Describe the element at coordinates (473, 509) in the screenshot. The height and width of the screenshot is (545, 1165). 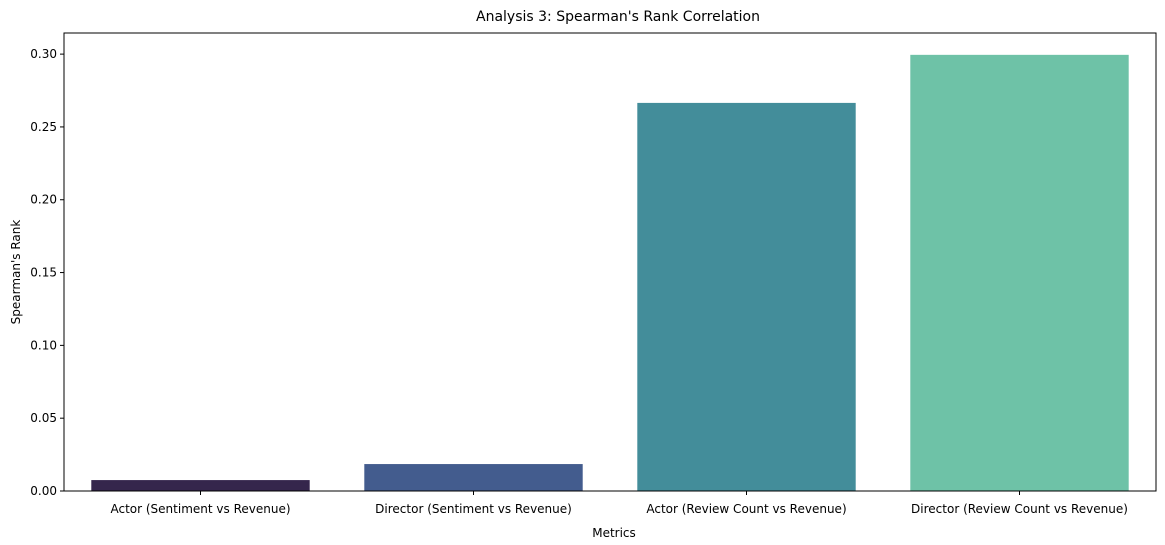
I see `x-tick-label-2: Director (Sentiment vs Revenue)` at that location.